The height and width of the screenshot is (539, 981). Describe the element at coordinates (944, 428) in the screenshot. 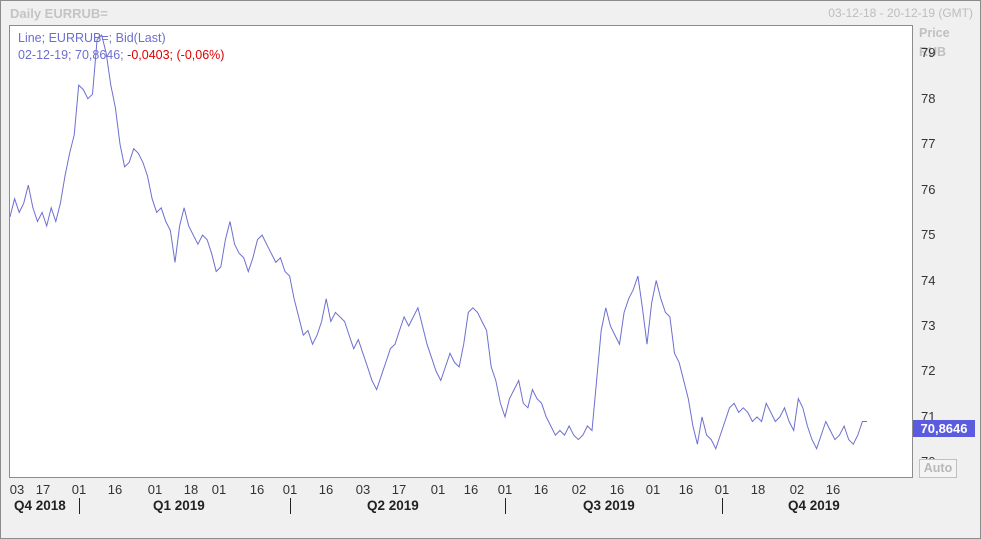

I see `last-value-badge: 70,8646` at that location.